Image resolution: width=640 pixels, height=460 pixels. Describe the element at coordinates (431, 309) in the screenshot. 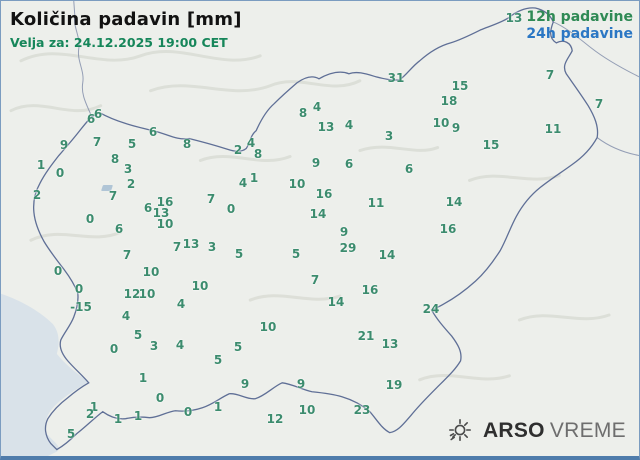

I see `station-value: 24` at that location.